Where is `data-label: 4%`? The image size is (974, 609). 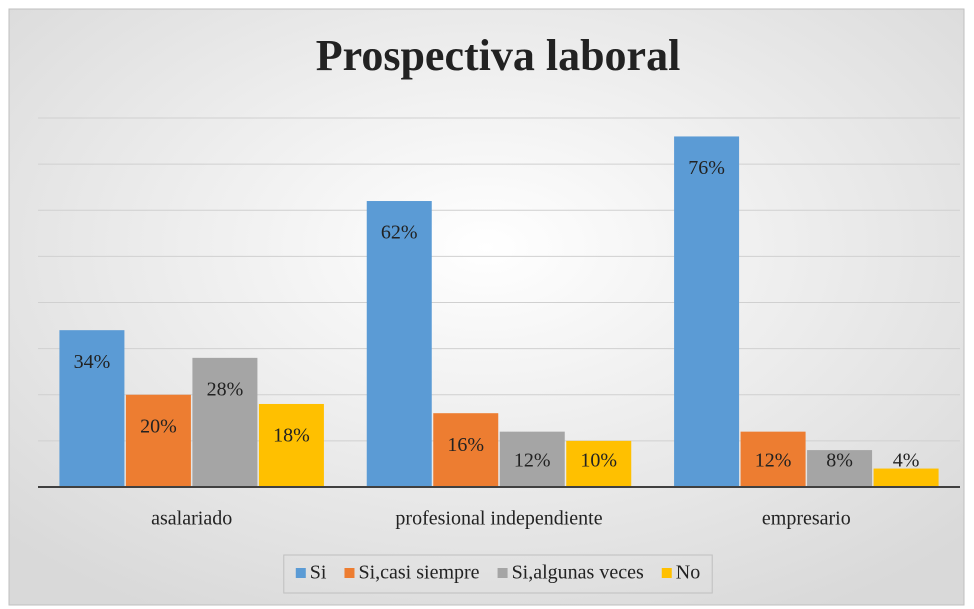 data-label: 4% is located at coordinates (906, 461).